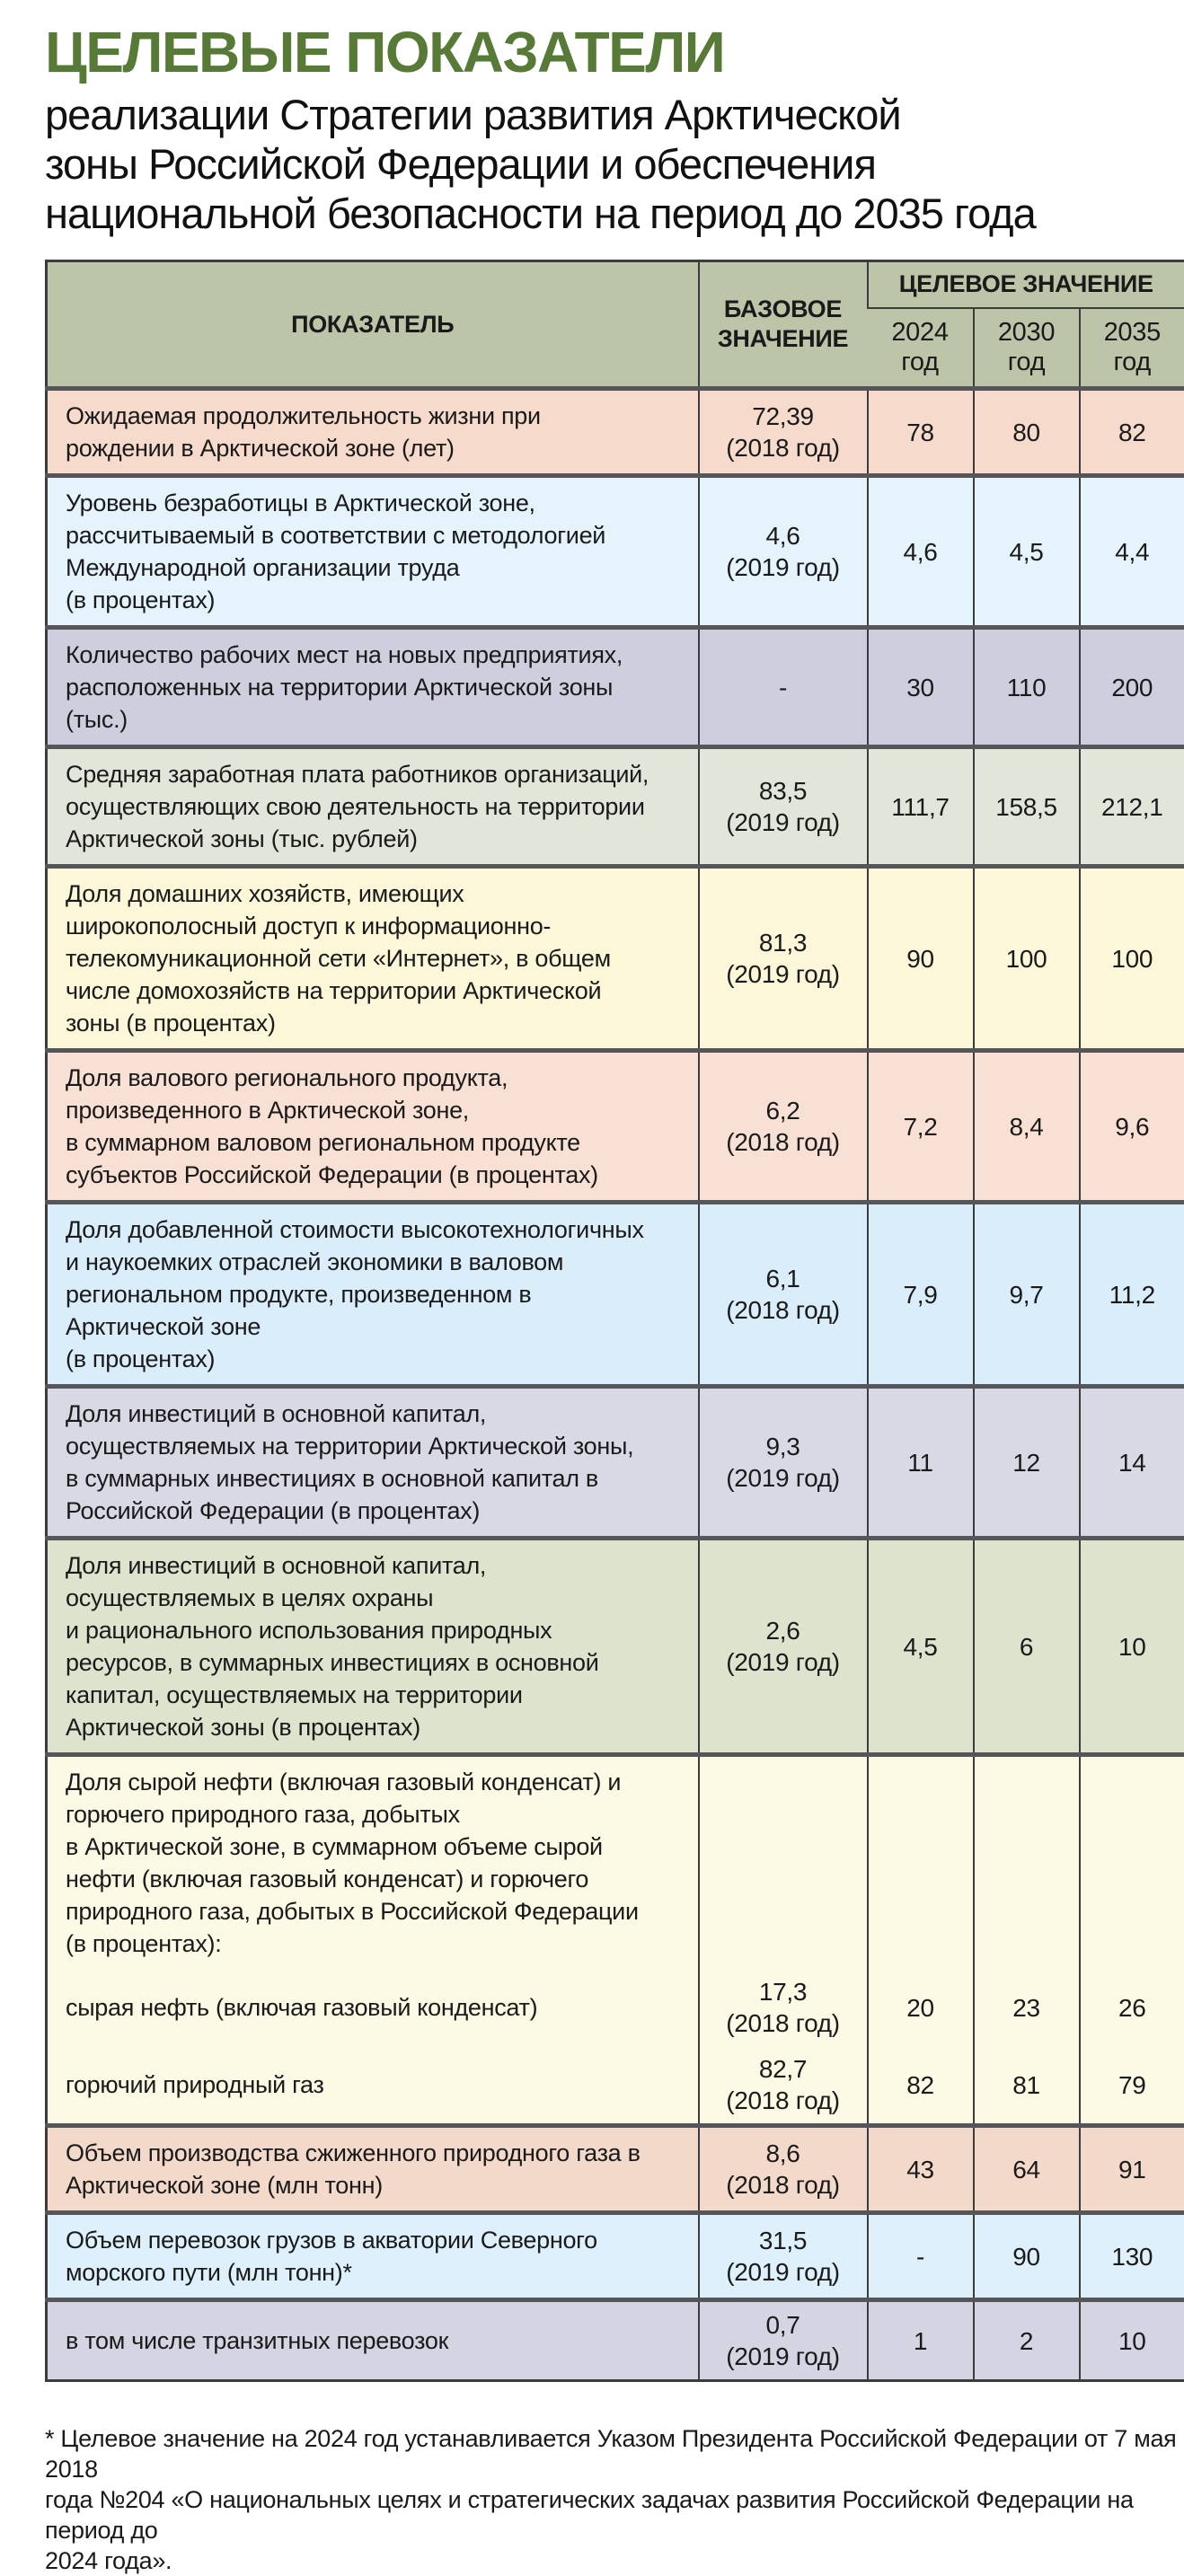  Describe the element at coordinates (373, 2340) in the screenshot. I see `indicator-cell: в том числе транзитных перевозок` at that location.